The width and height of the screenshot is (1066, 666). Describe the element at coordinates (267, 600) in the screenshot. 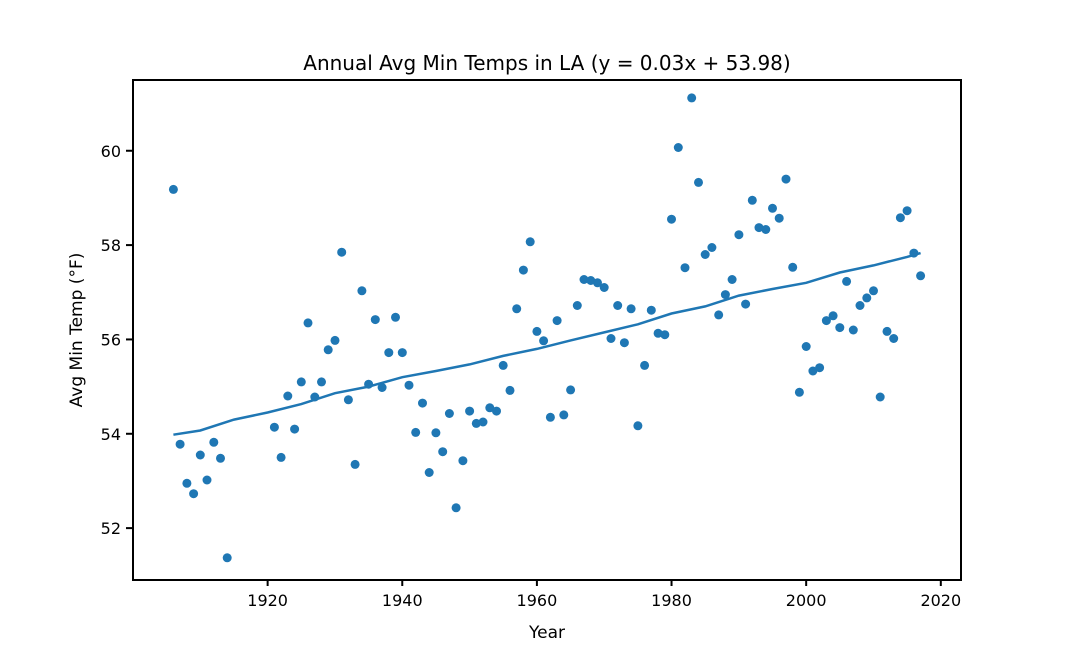

I see `x-tick-label: 1920` at that location.